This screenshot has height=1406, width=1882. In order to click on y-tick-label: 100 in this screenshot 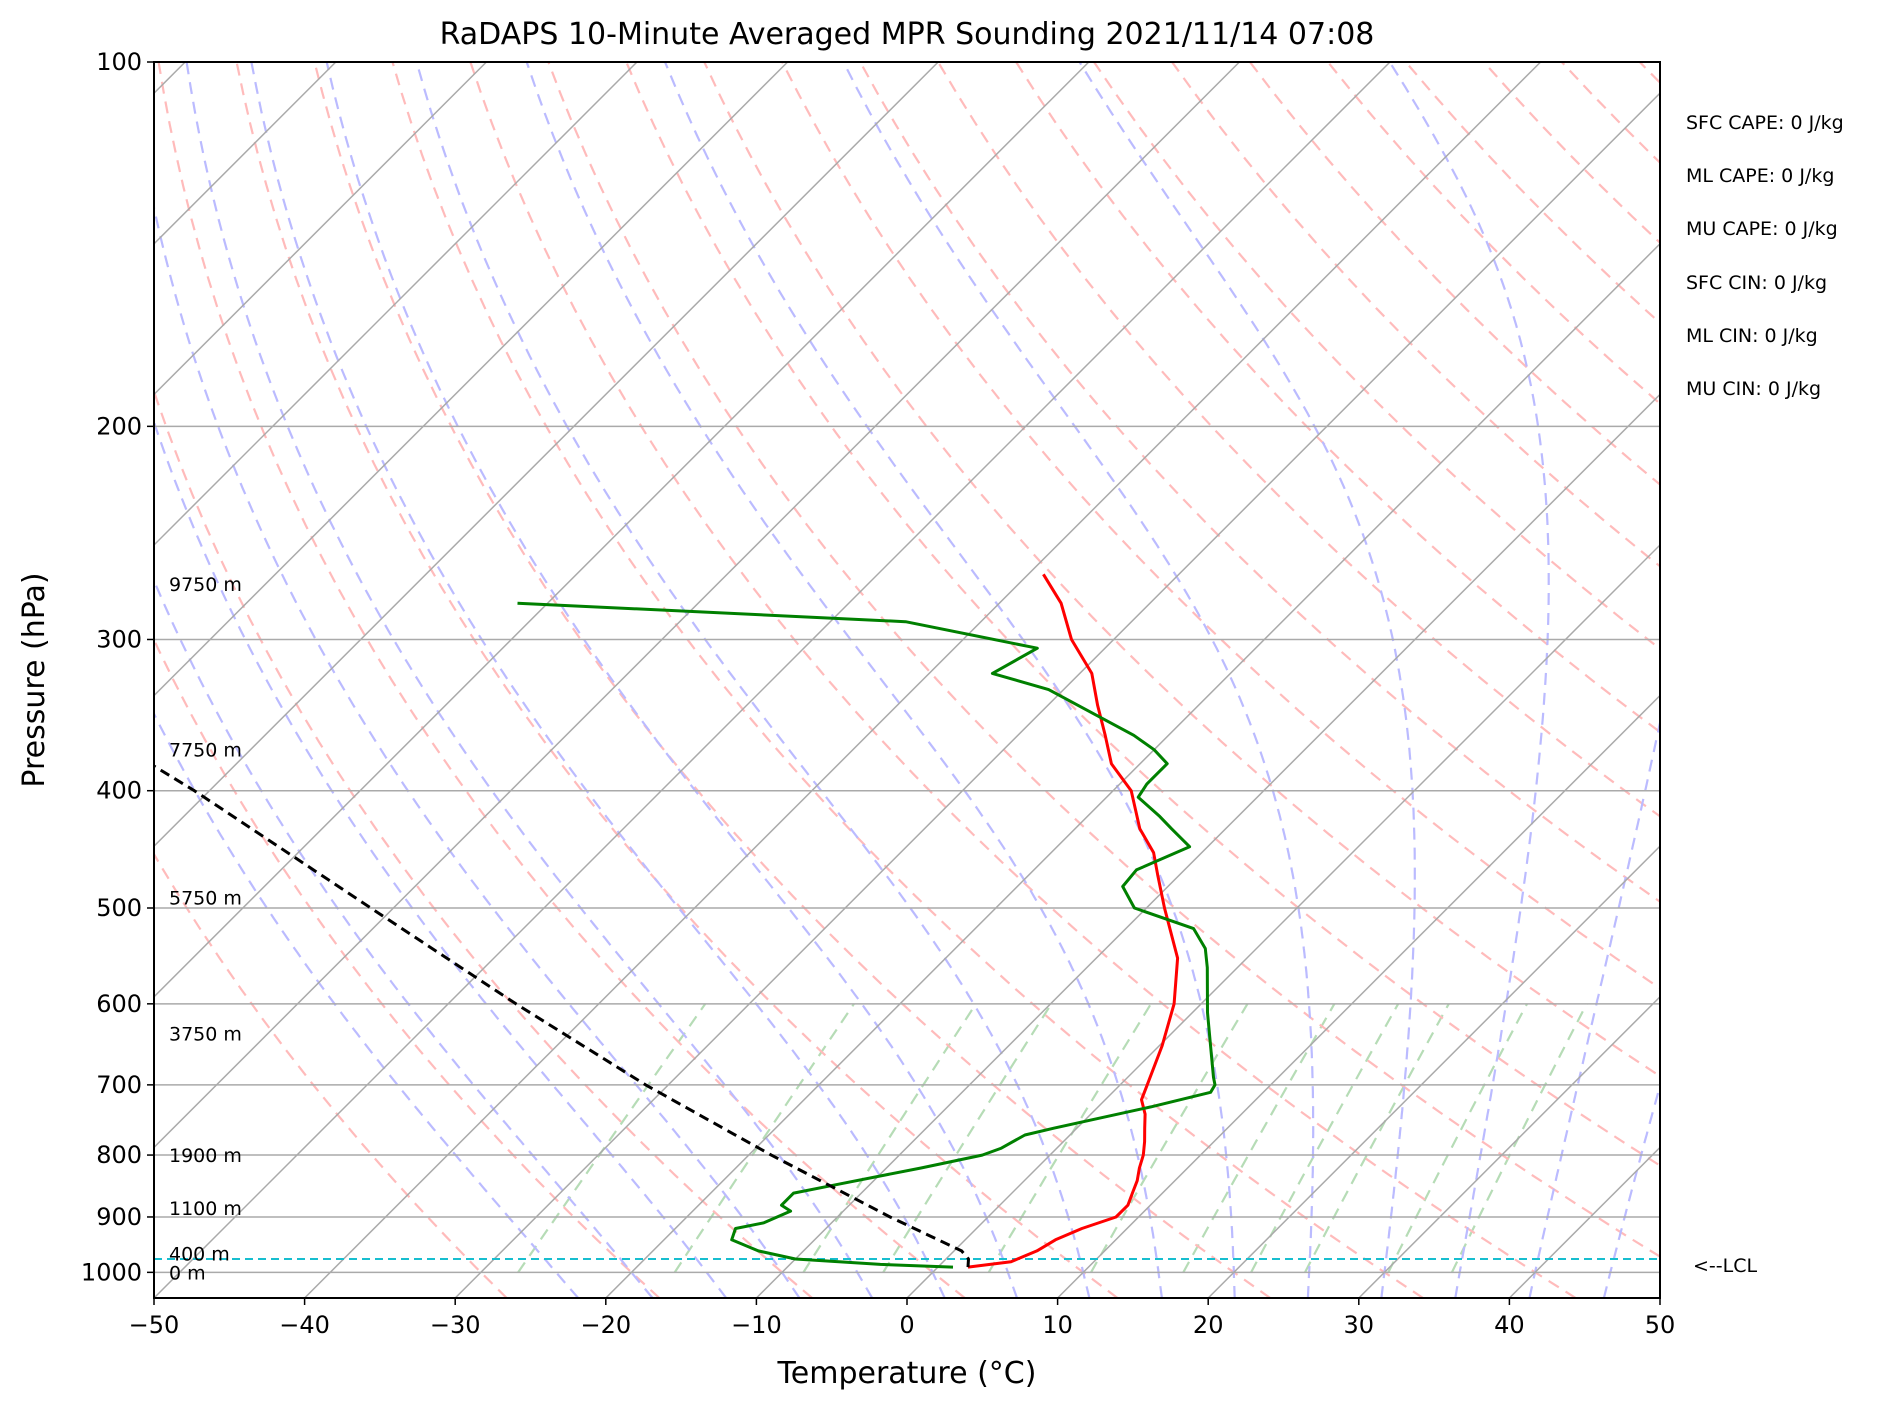, I will do `click(119, 62)`.